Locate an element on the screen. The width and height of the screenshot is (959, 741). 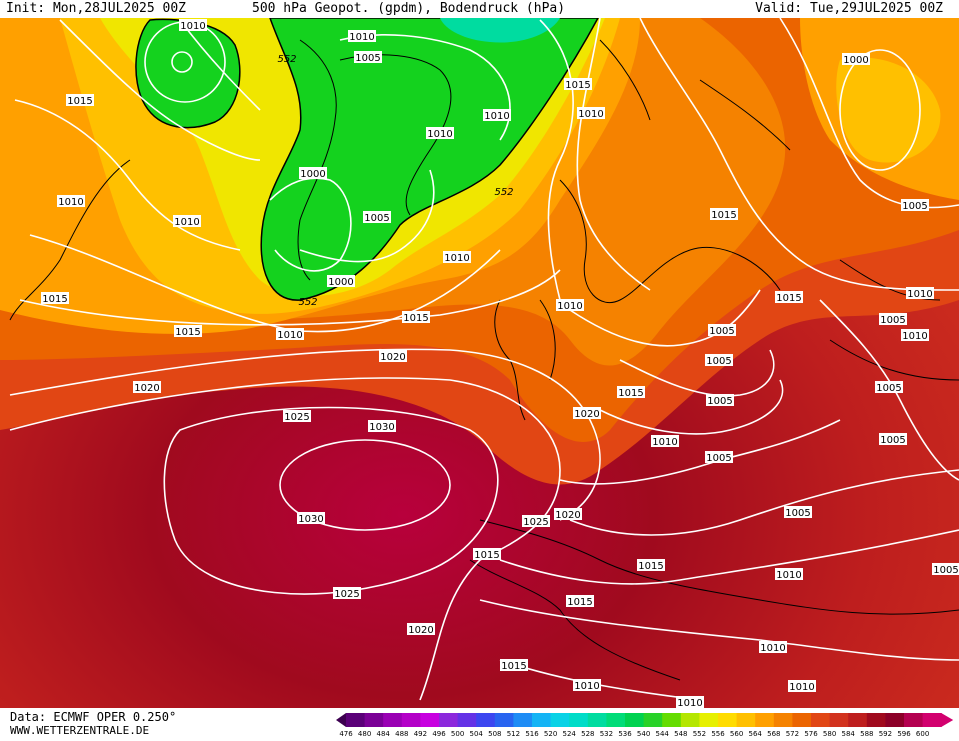
colorbar-tick-label: 576 is located at coordinates (811, 734).